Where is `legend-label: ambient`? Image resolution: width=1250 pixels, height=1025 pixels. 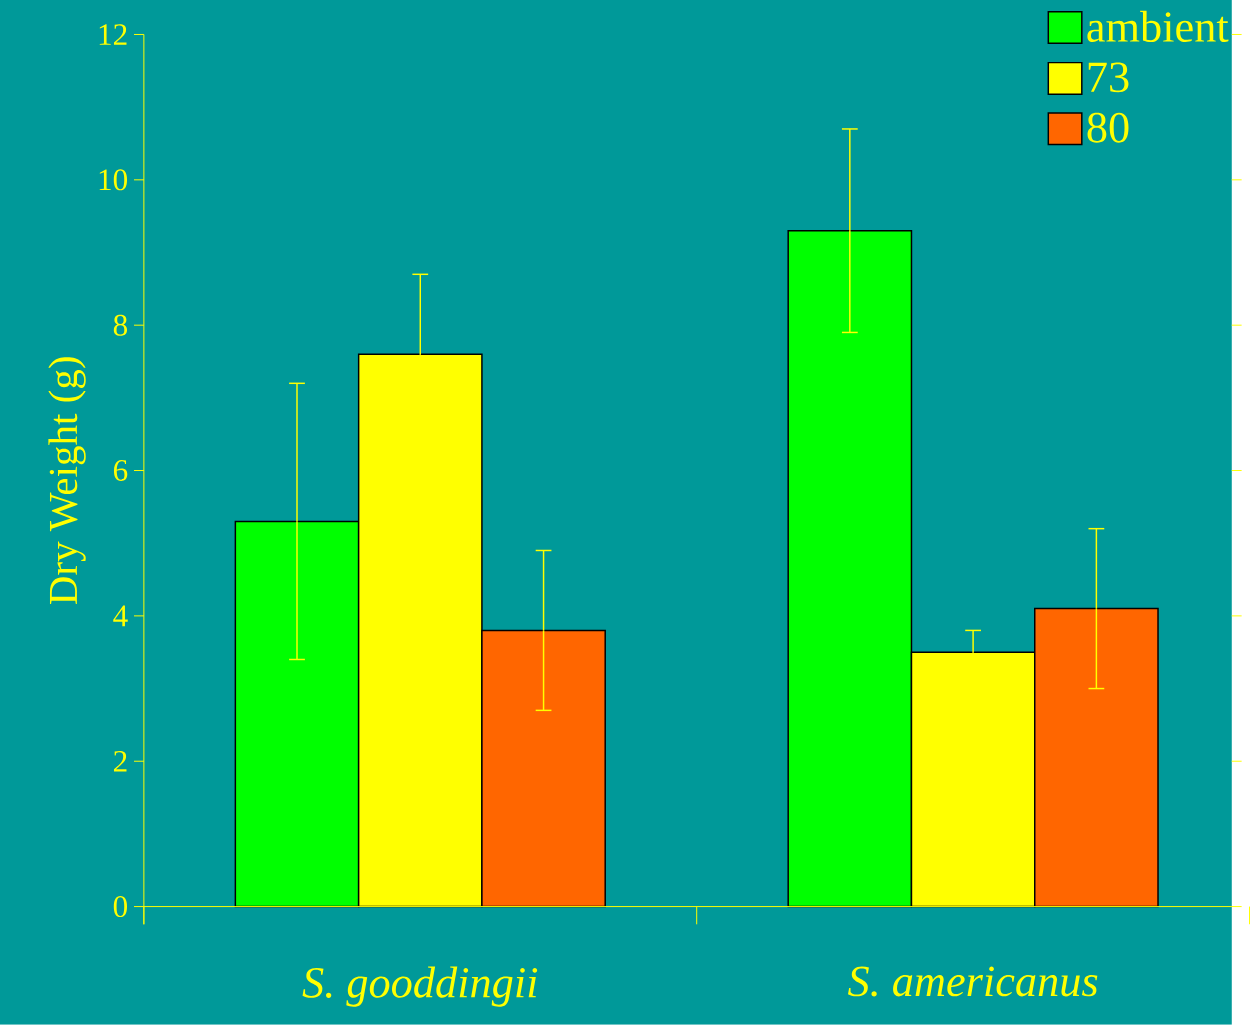 legend-label: ambient is located at coordinates (1158, 26).